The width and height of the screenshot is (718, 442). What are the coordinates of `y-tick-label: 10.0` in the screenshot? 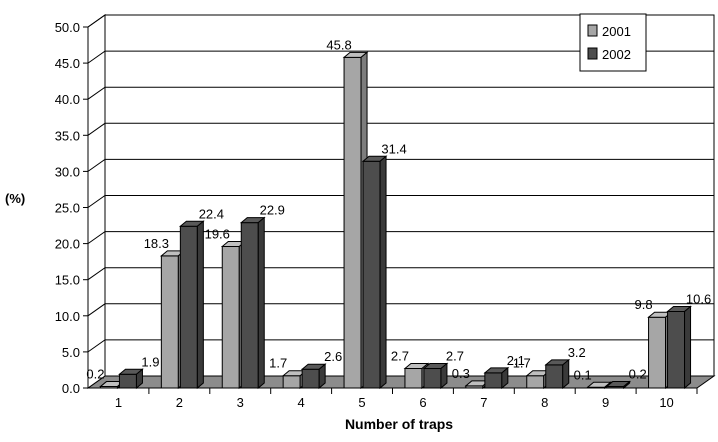 It's located at (67, 316).